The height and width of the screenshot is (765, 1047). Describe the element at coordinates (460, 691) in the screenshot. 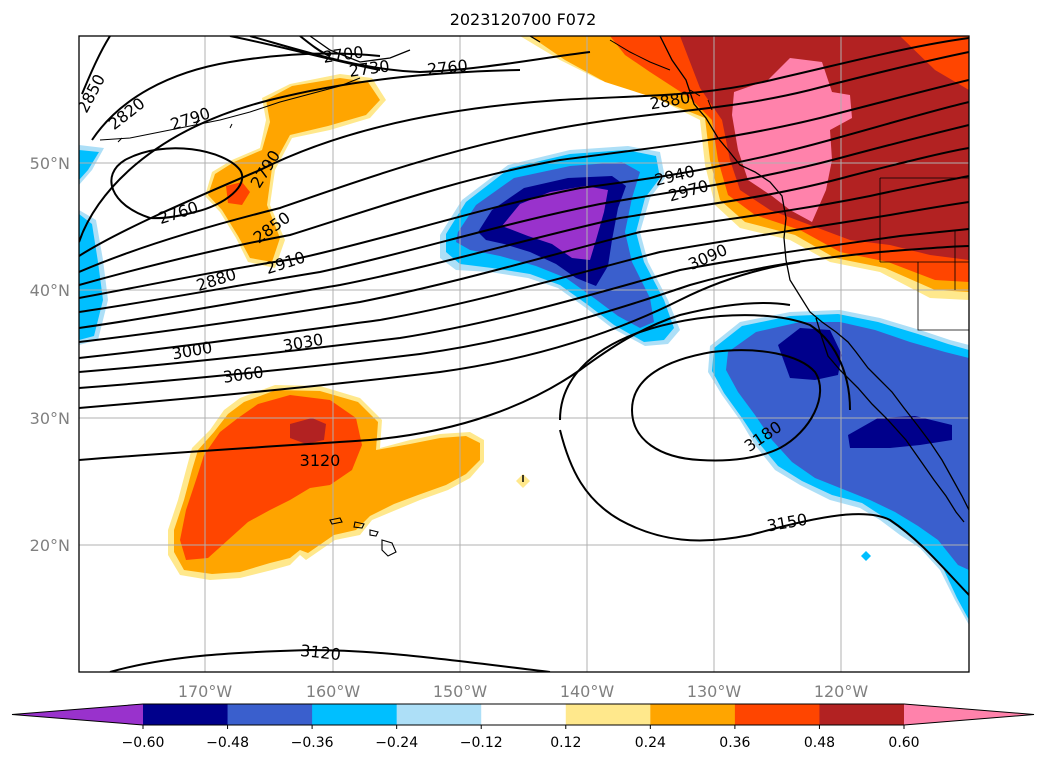

I see `longitude-label: 150°W` at that location.